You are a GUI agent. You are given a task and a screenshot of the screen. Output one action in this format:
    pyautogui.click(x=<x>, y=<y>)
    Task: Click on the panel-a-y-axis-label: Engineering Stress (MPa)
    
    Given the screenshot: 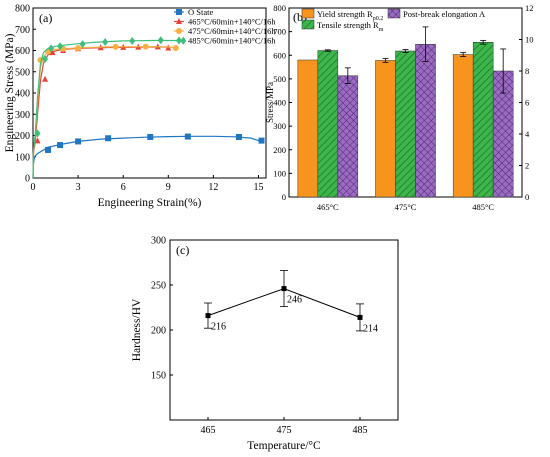 What is the action you would take?
    pyautogui.click(x=10, y=92)
    